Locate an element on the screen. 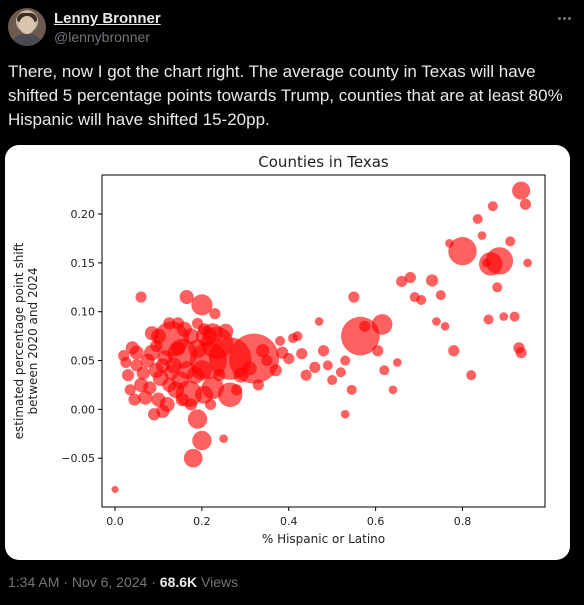 This screenshot has height=605, width=584. x-tick-label: 0.0 is located at coordinates (115, 521).